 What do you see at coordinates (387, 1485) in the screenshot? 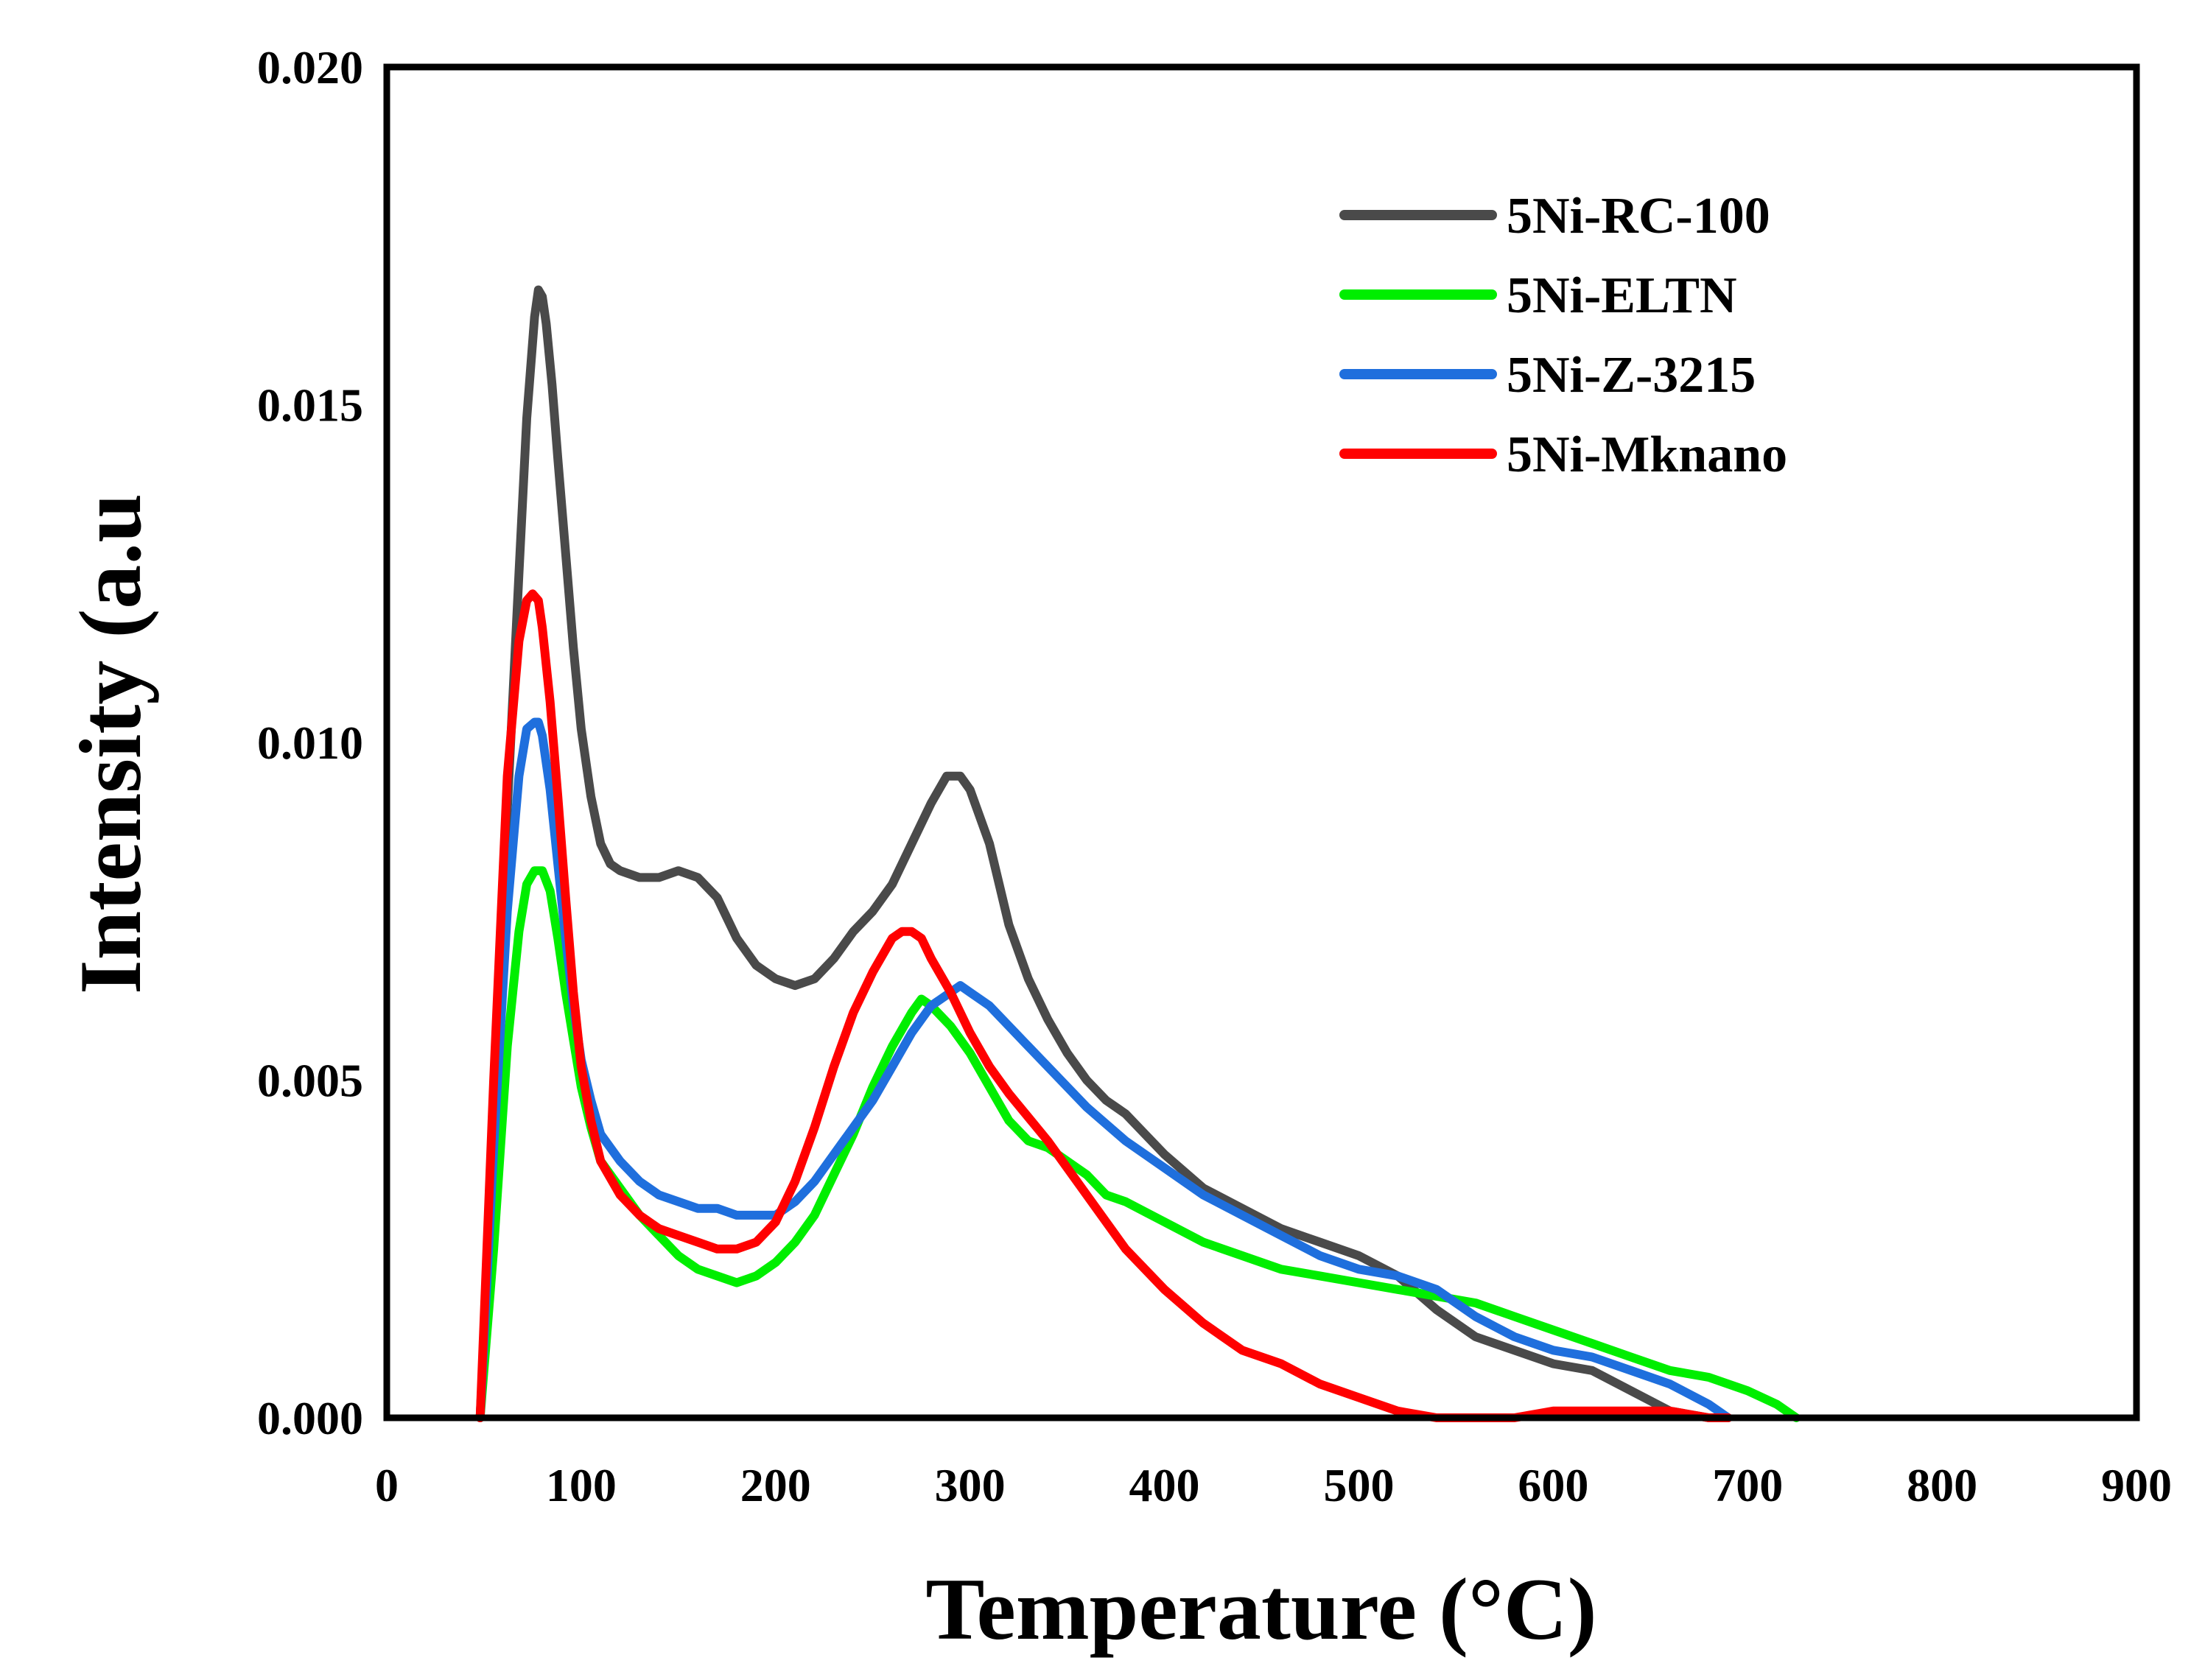
I see `x-tick-label: 0` at bounding box center [387, 1485].